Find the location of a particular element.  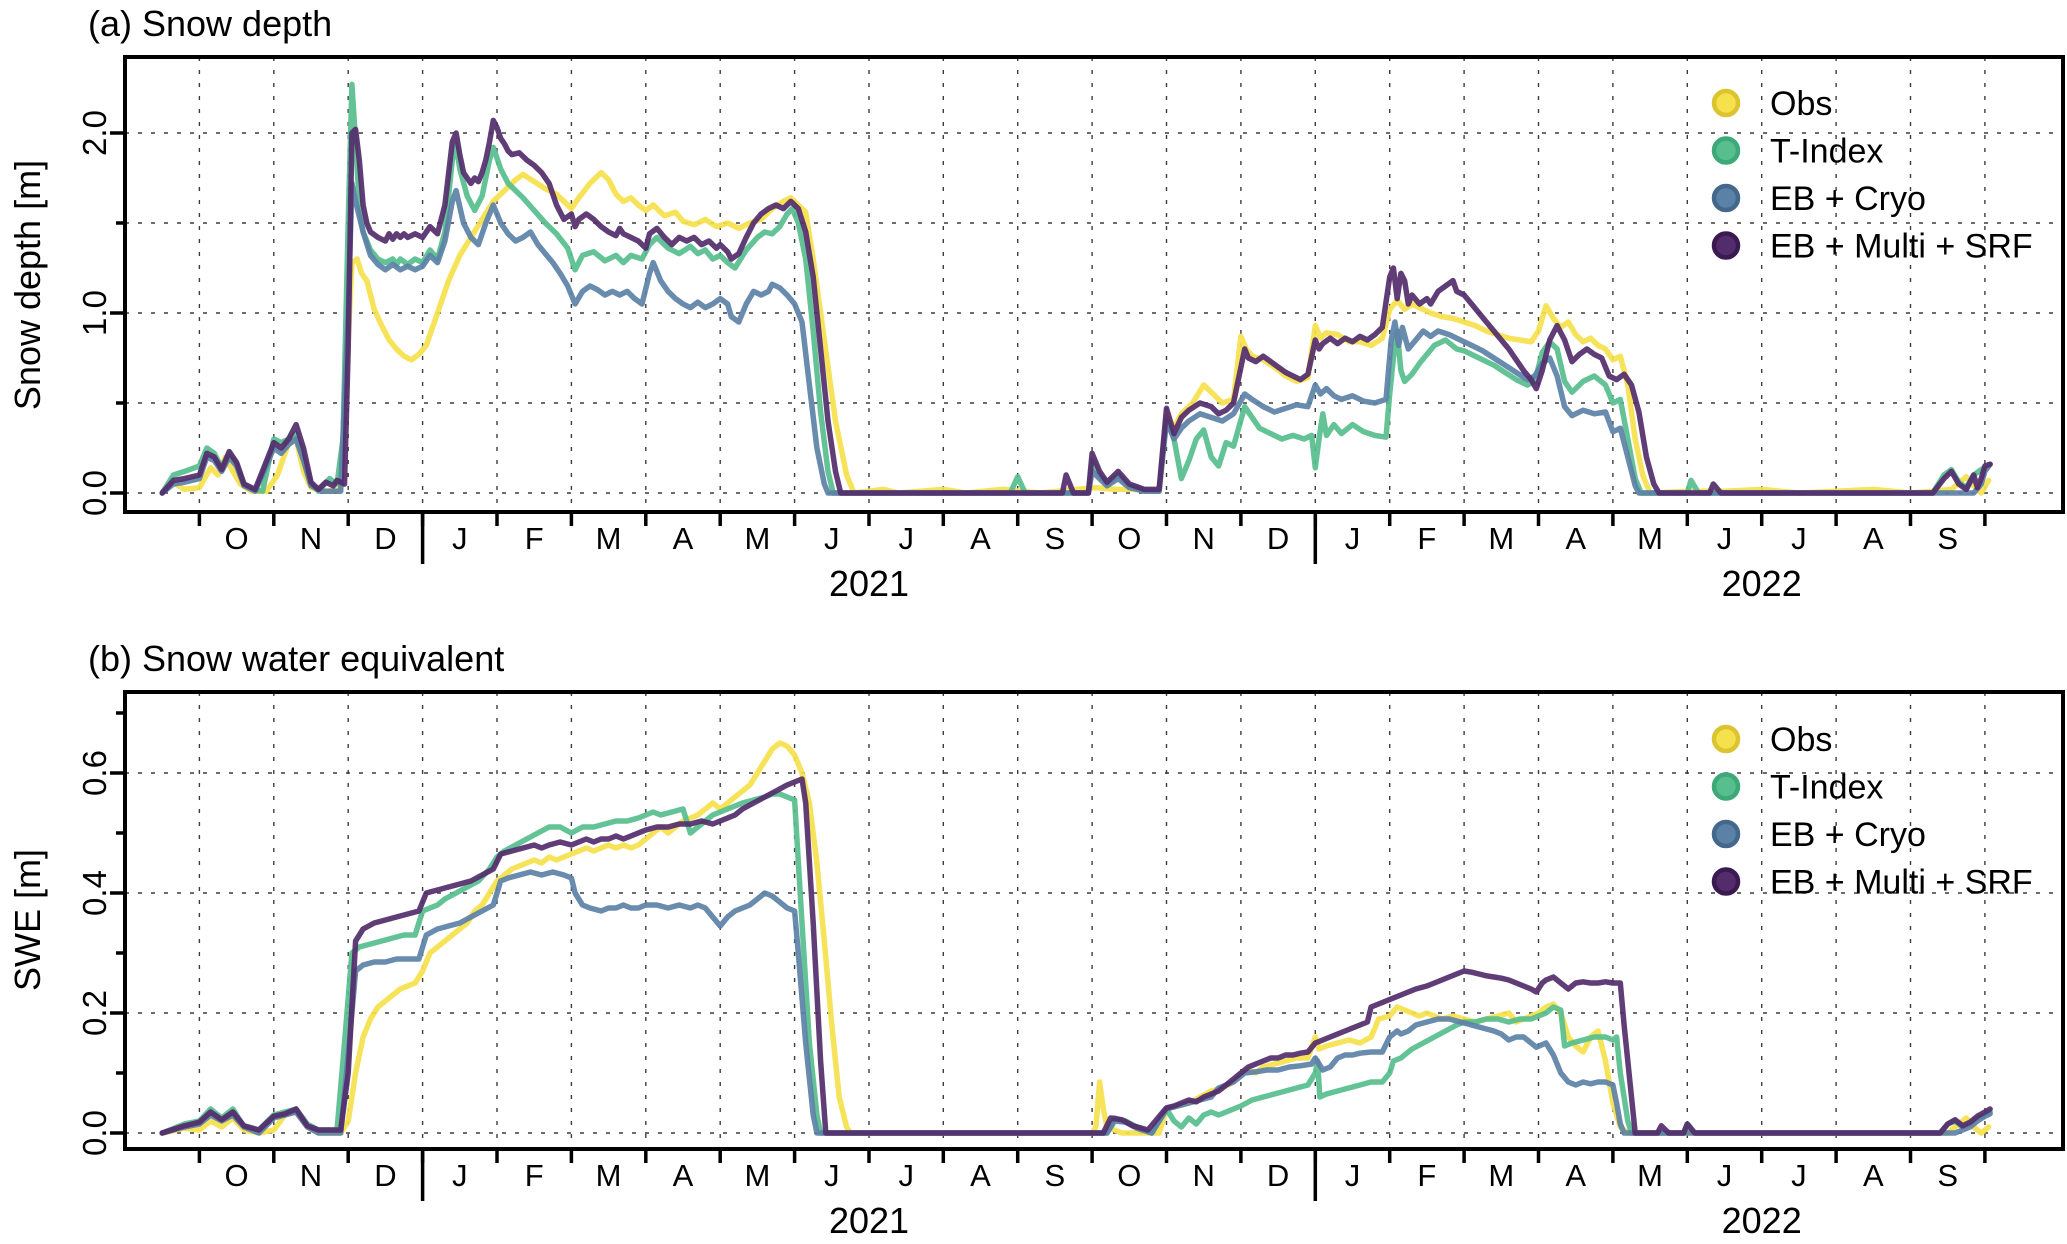

panel-a-ylabel: Snow depth [m] is located at coordinates (27, 285).